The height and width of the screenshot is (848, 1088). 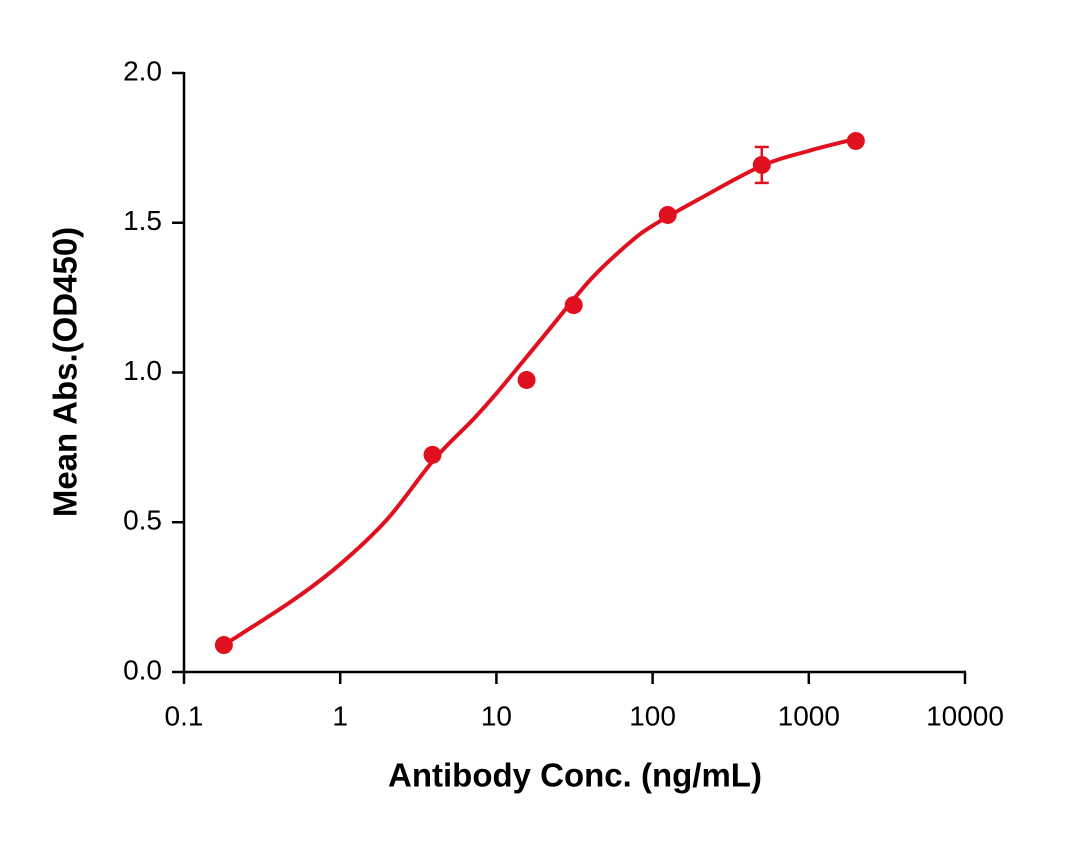 What do you see at coordinates (142, 70) in the screenshot?
I see `y-tick-label: 2.0` at bounding box center [142, 70].